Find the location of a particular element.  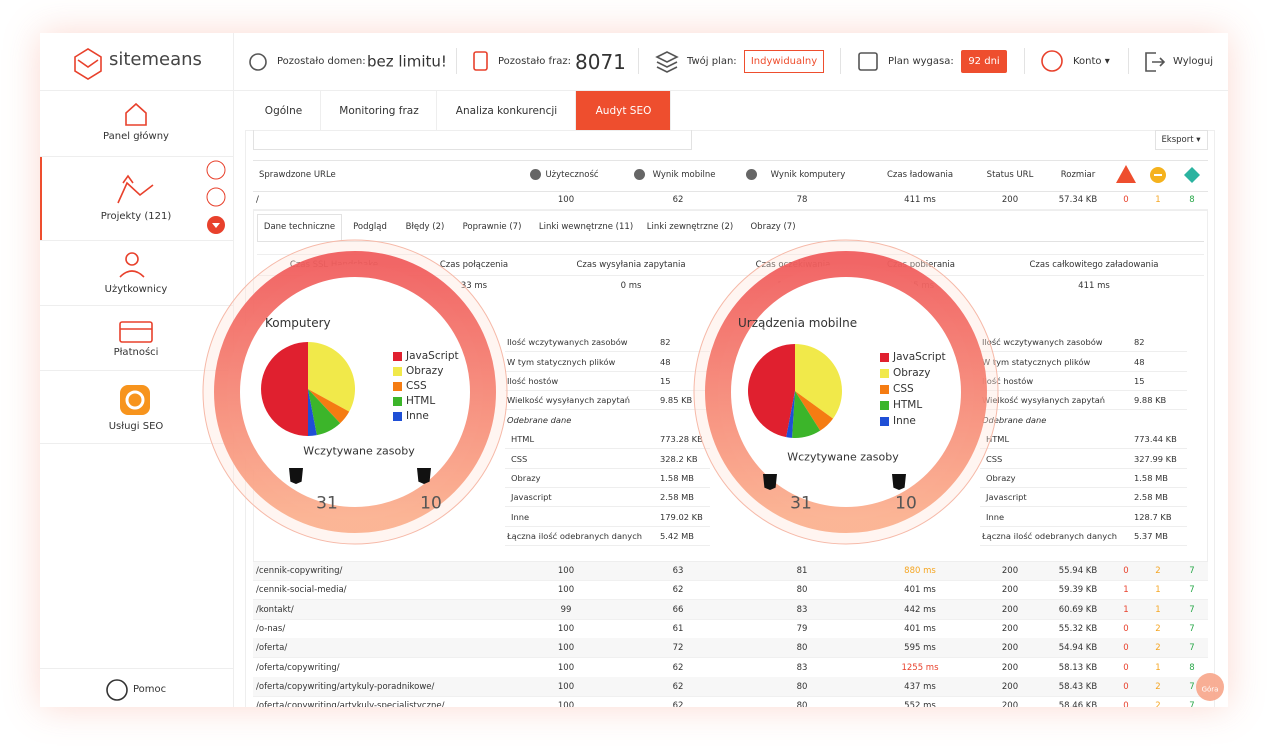

subtab: Linki wewnętrzne (11) is located at coordinates (586, 226).